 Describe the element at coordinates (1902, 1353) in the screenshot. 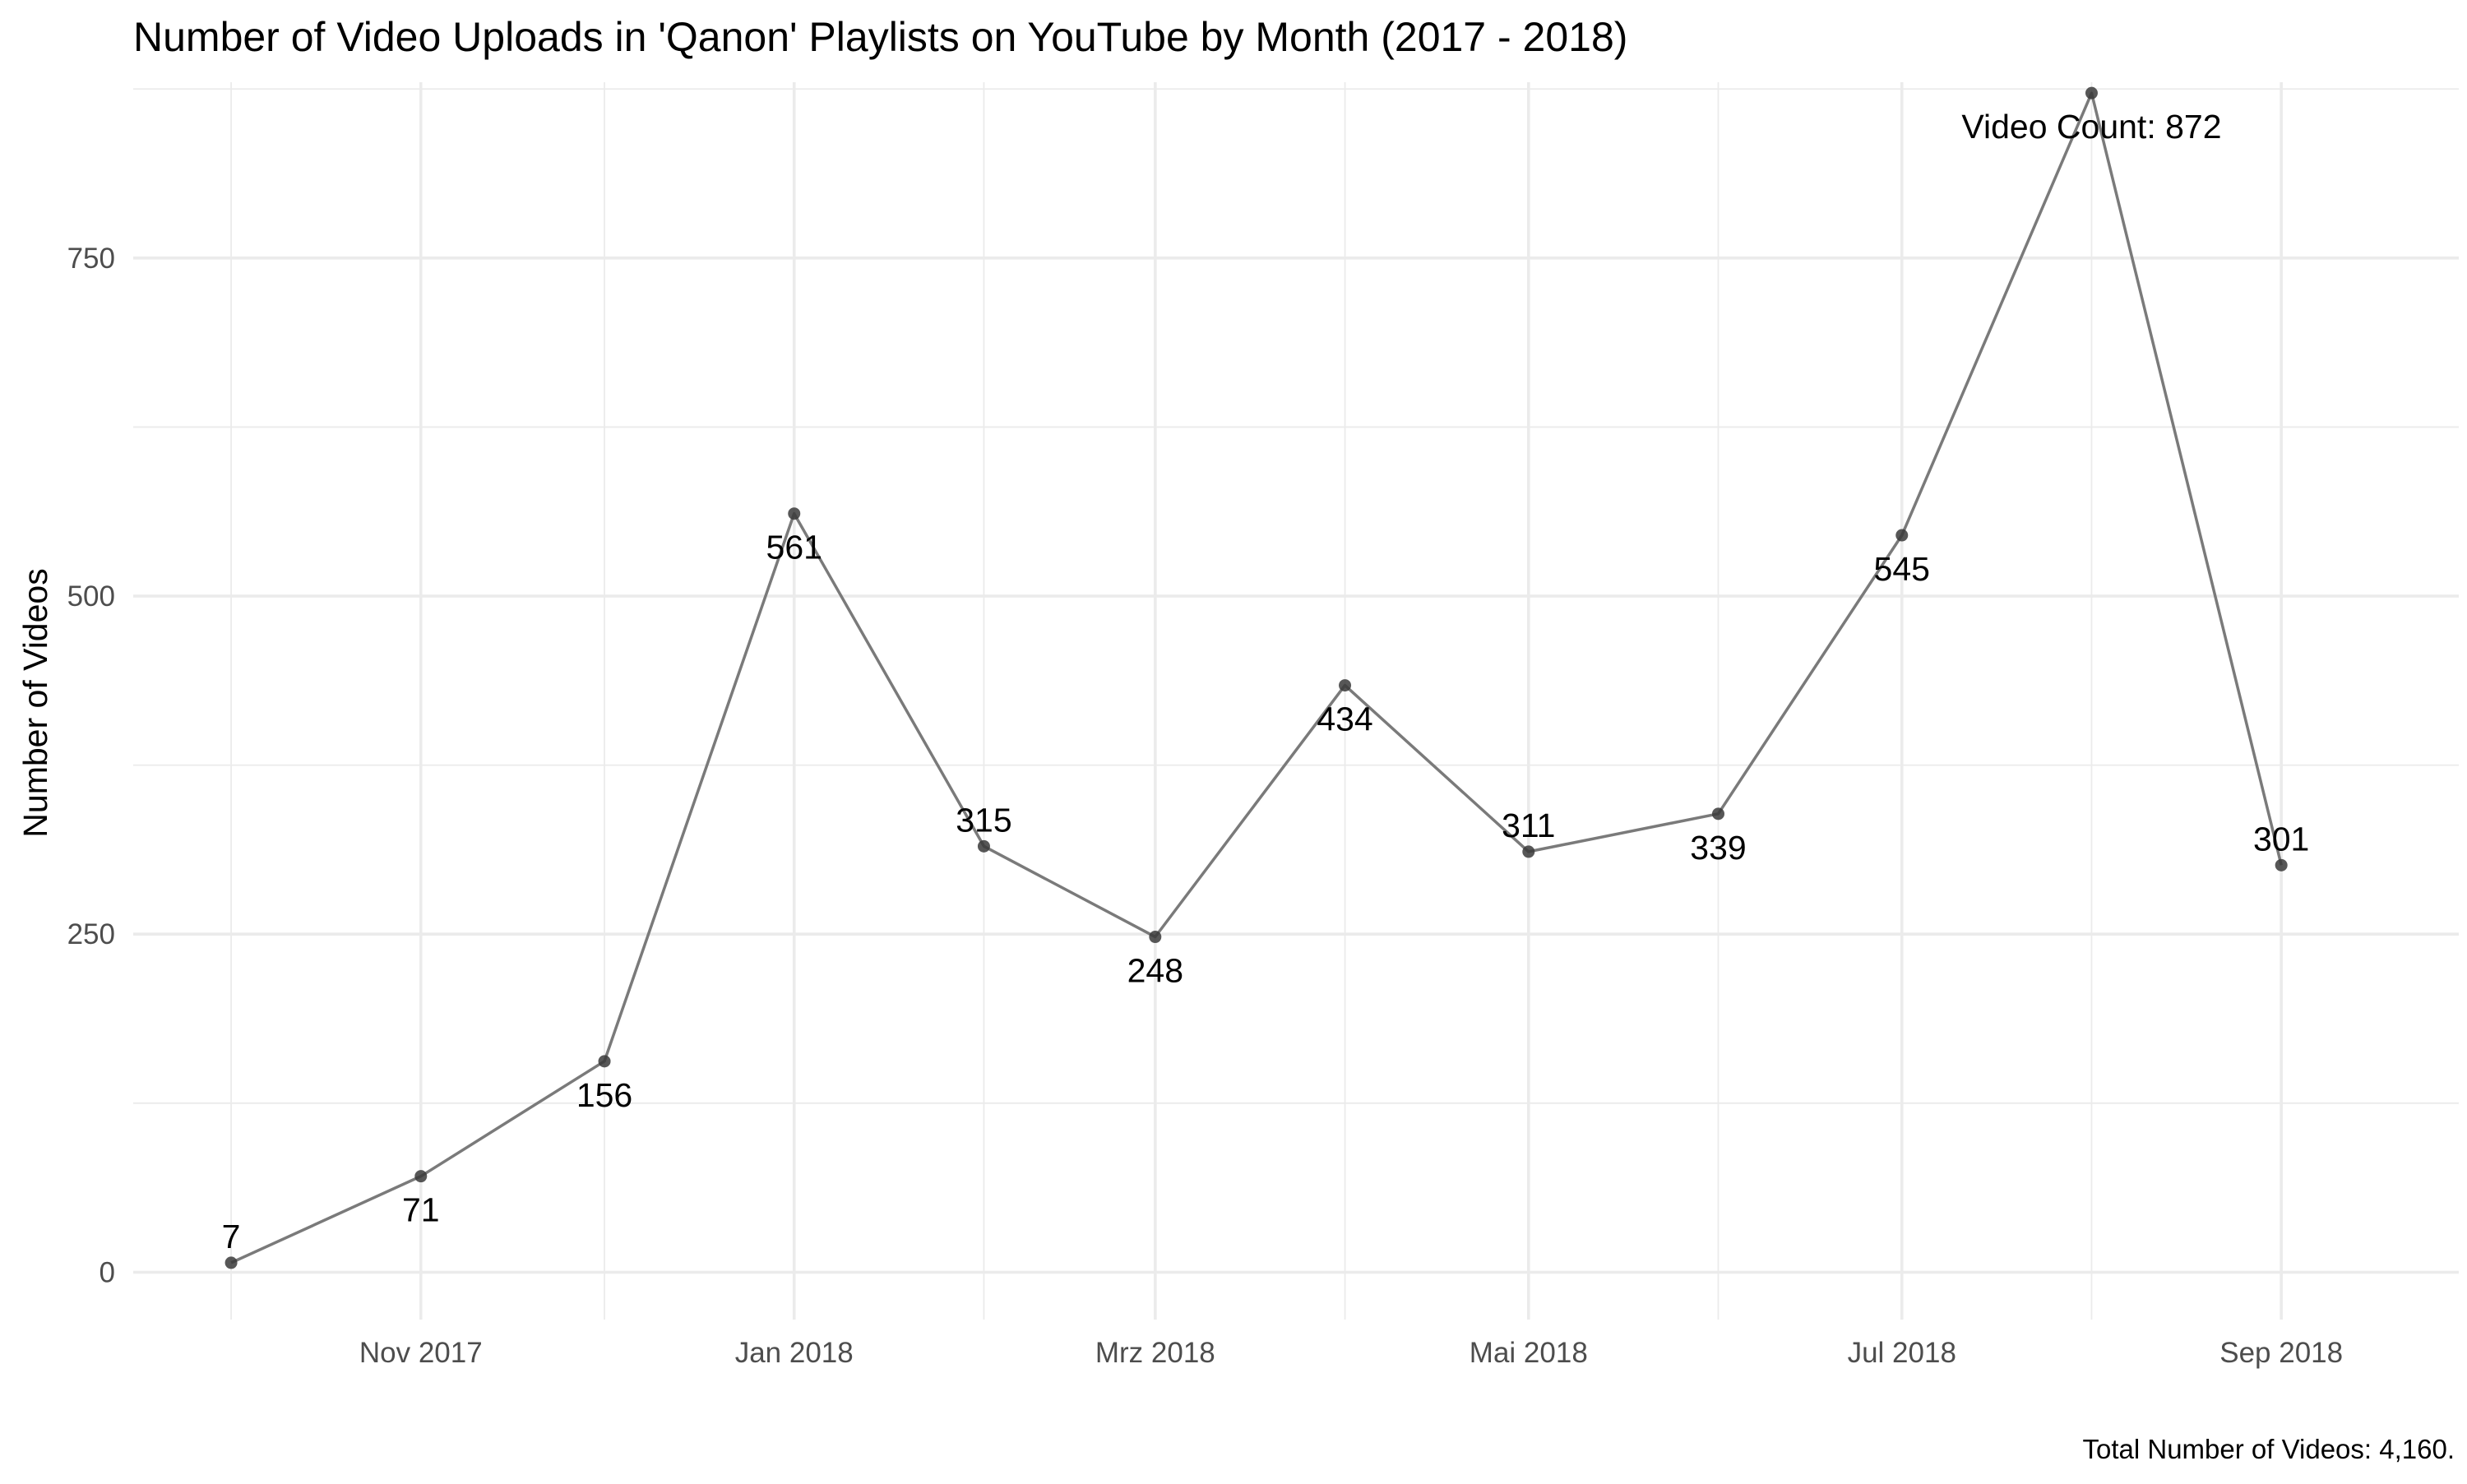

I see `x-tick-label: Jul 2018` at that location.